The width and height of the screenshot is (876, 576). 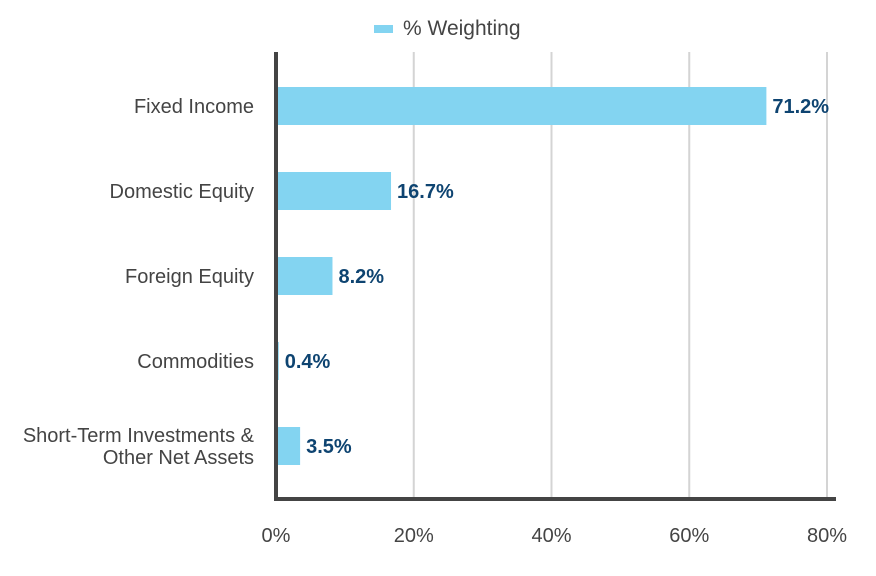 I want to click on category-label: Commodities, so click(x=195, y=362).